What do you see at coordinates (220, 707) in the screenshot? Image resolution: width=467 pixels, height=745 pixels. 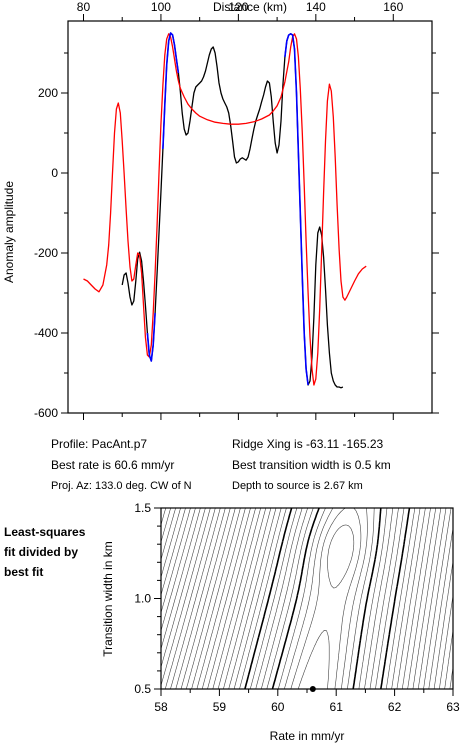 I see `x-tick-label: 59` at bounding box center [220, 707].